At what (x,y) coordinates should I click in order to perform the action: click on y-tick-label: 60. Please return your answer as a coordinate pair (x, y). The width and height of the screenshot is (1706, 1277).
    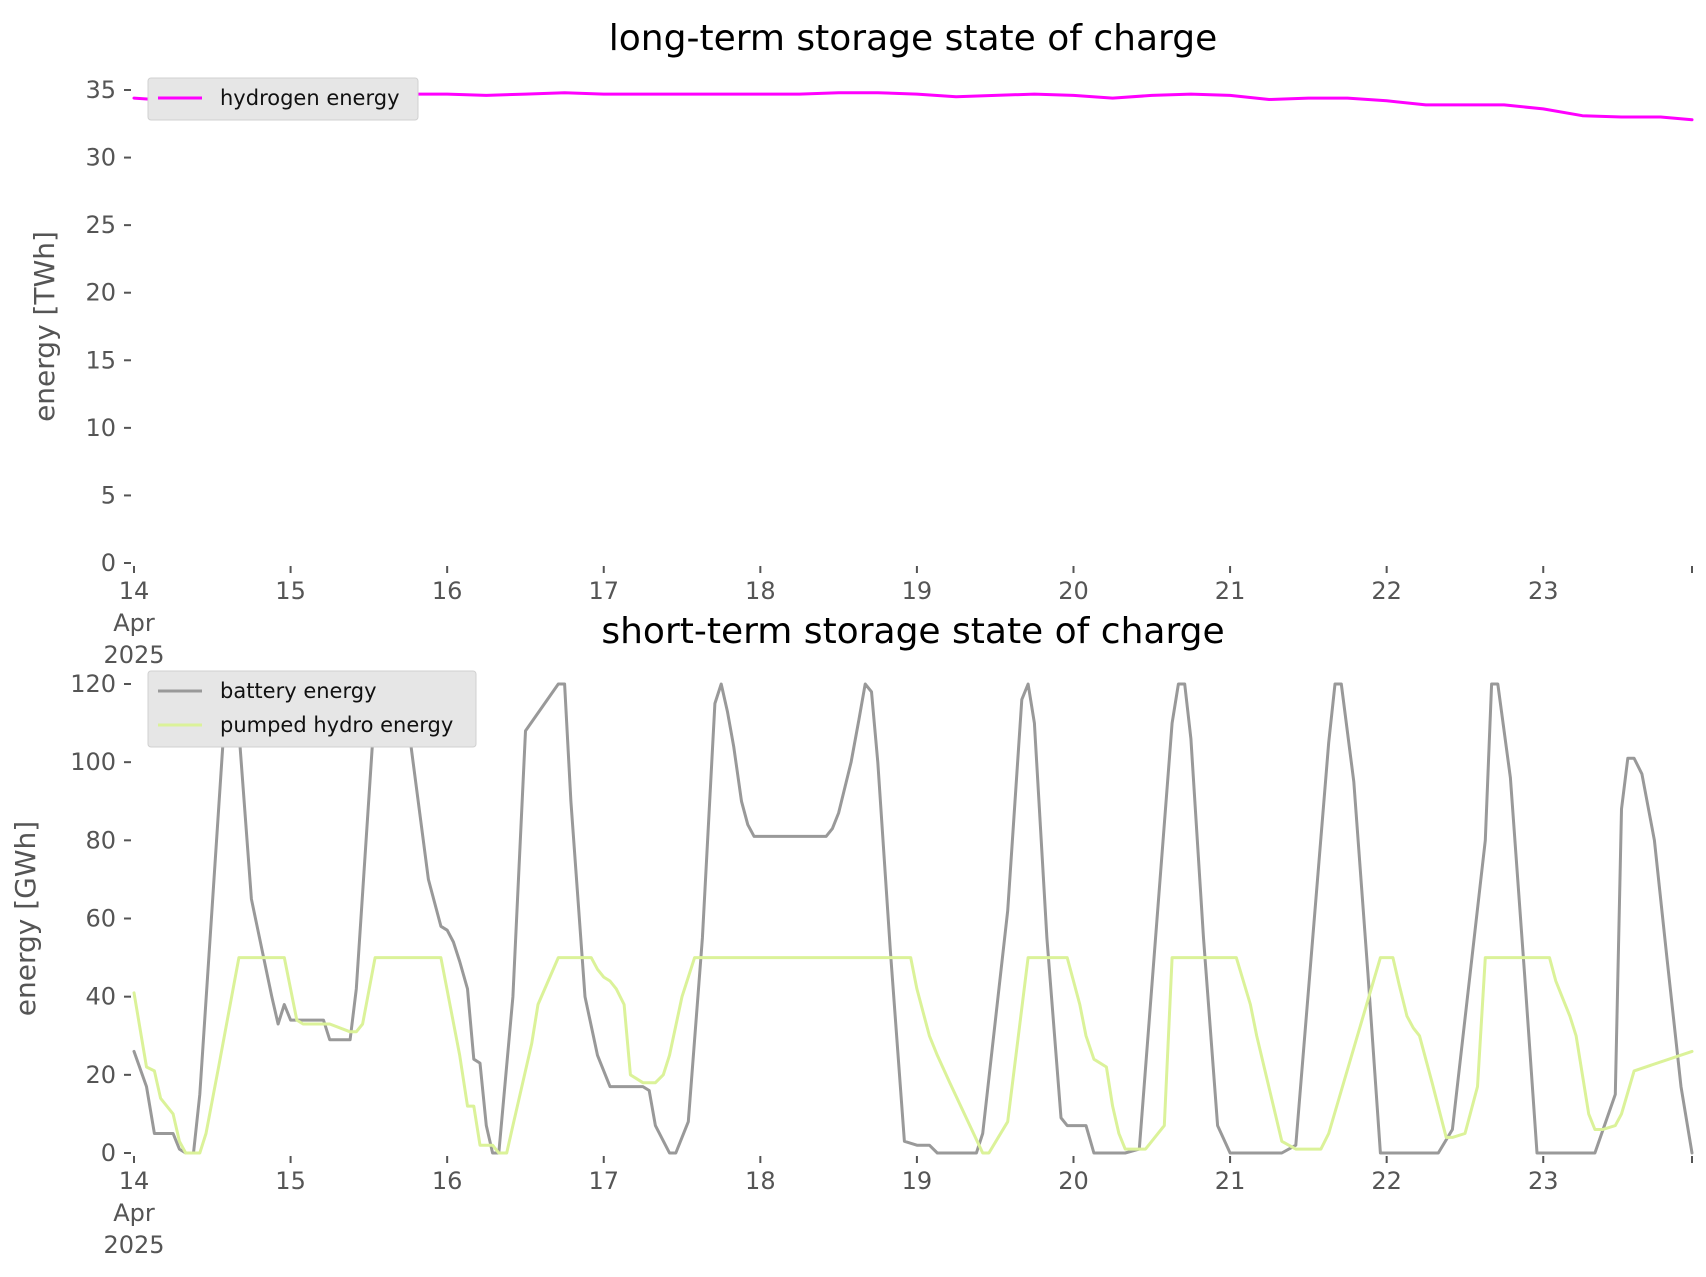
    Looking at the image, I should click on (100, 919).